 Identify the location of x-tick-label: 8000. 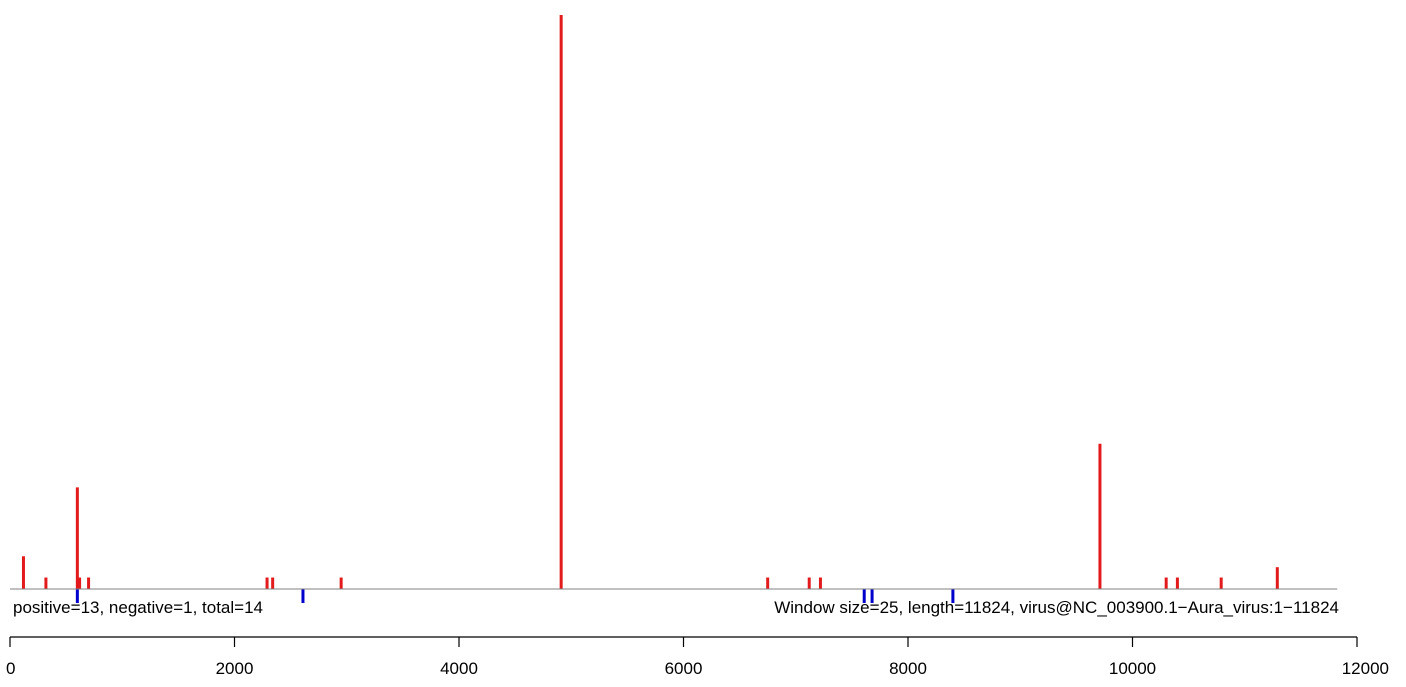
(908, 668).